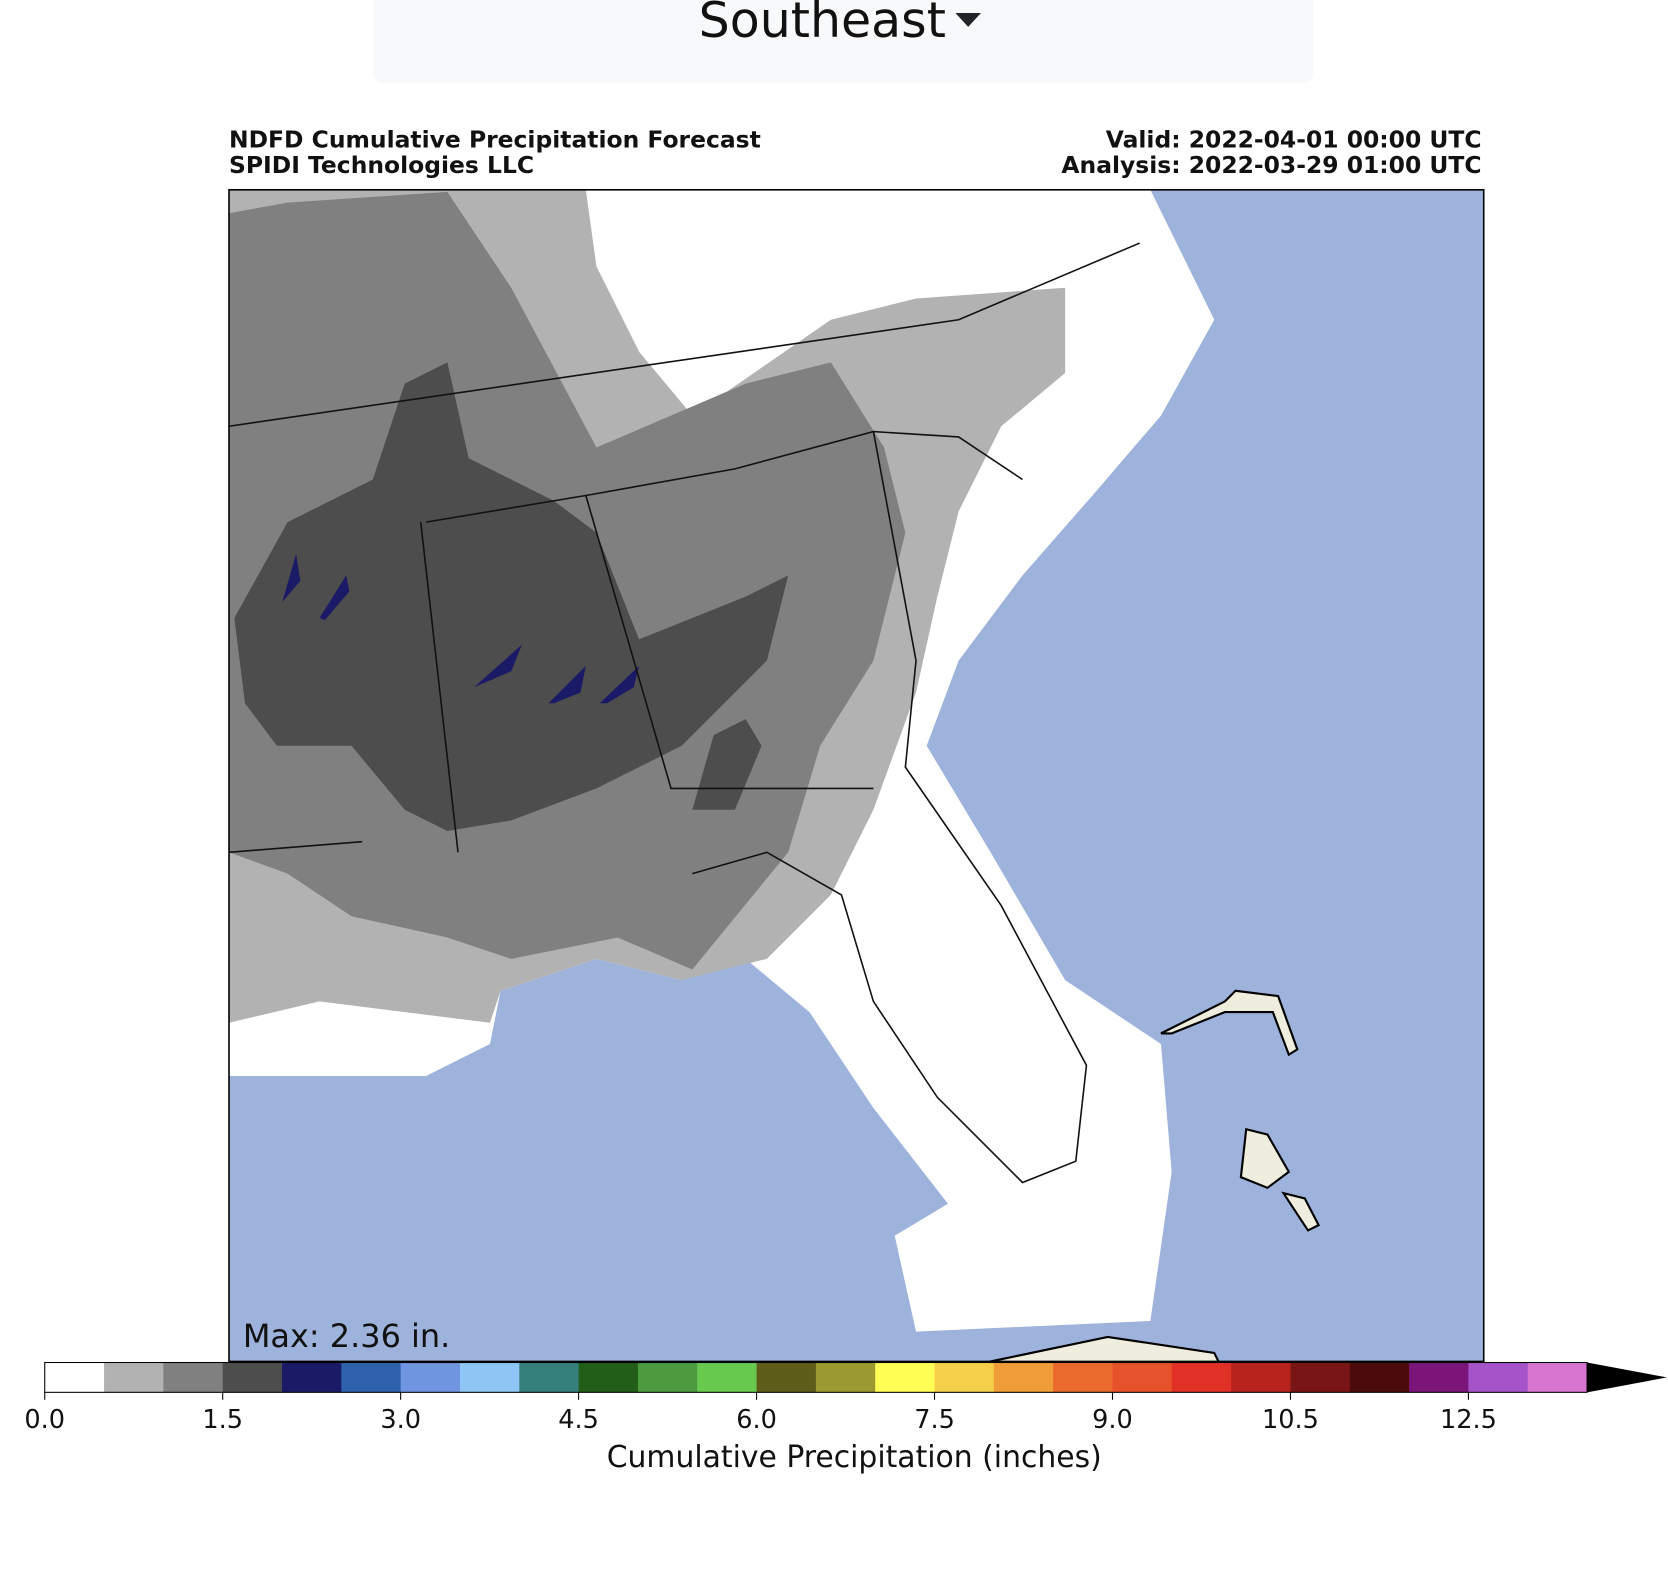 The image size is (1668, 1580). I want to click on colorbar-tick-label: 4.5, so click(578, 1420).